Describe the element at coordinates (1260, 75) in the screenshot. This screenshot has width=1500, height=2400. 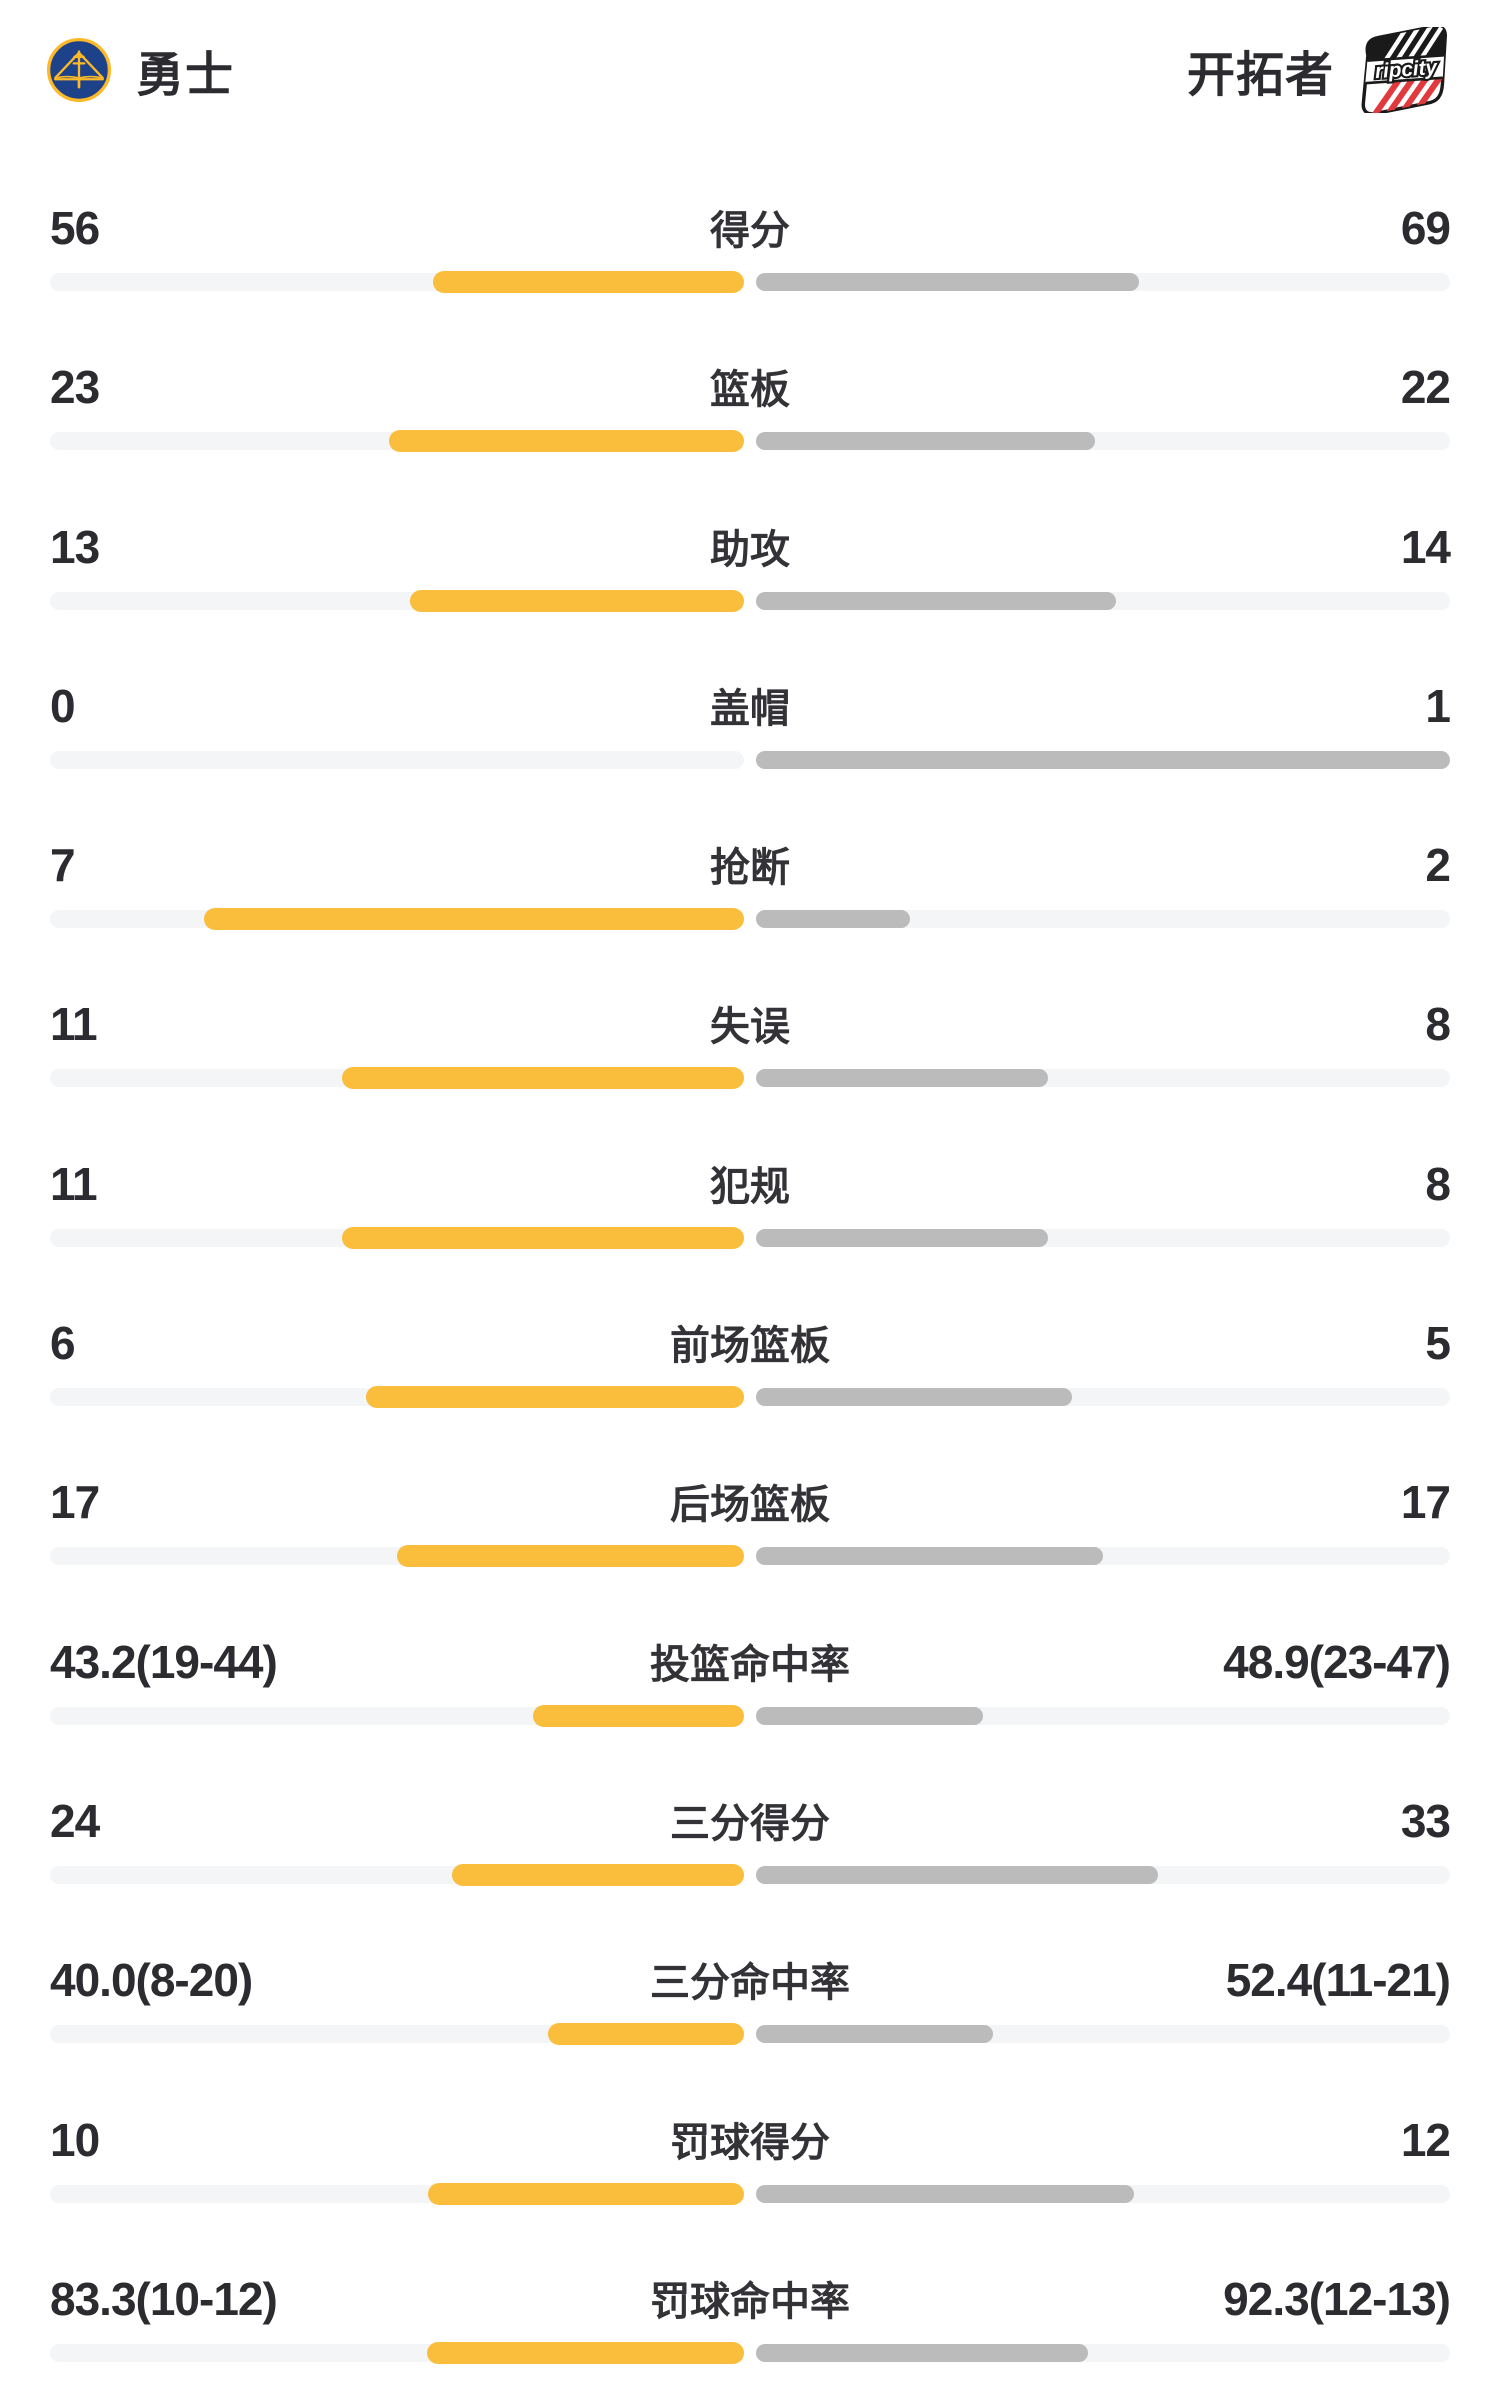
I see `away-team-name: 开拓者` at that location.